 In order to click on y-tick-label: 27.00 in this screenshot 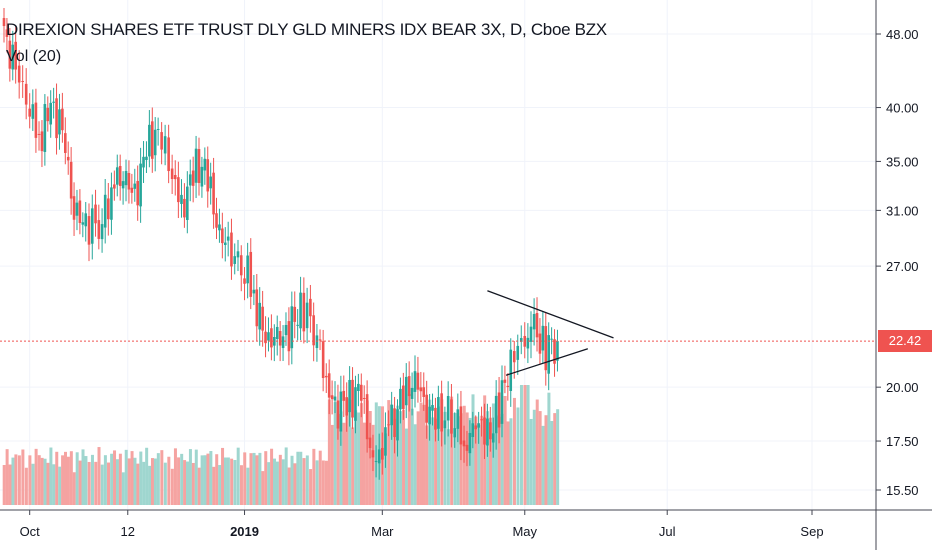, I will do `click(902, 266)`.